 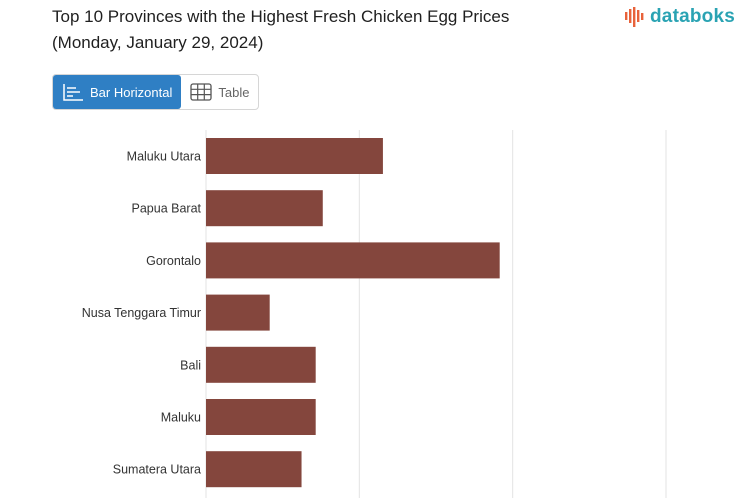 What do you see at coordinates (201, 92) in the screenshot?
I see `table-icon` at bounding box center [201, 92].